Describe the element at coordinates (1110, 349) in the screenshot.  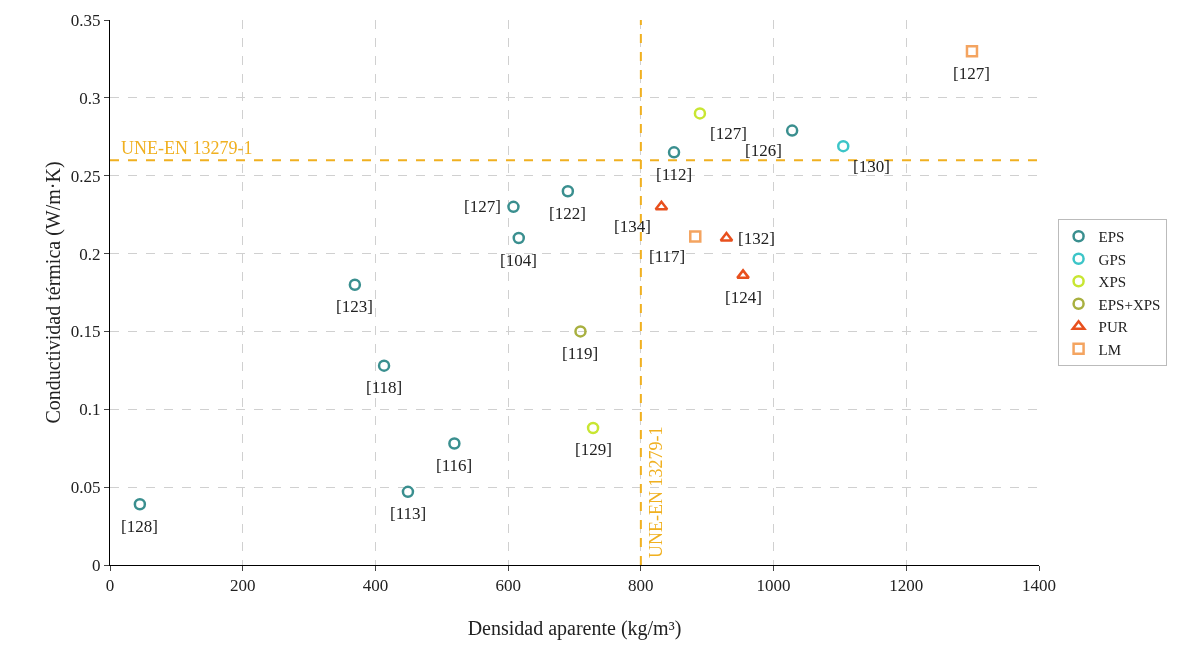
I see `legend-label: LM` at that location.